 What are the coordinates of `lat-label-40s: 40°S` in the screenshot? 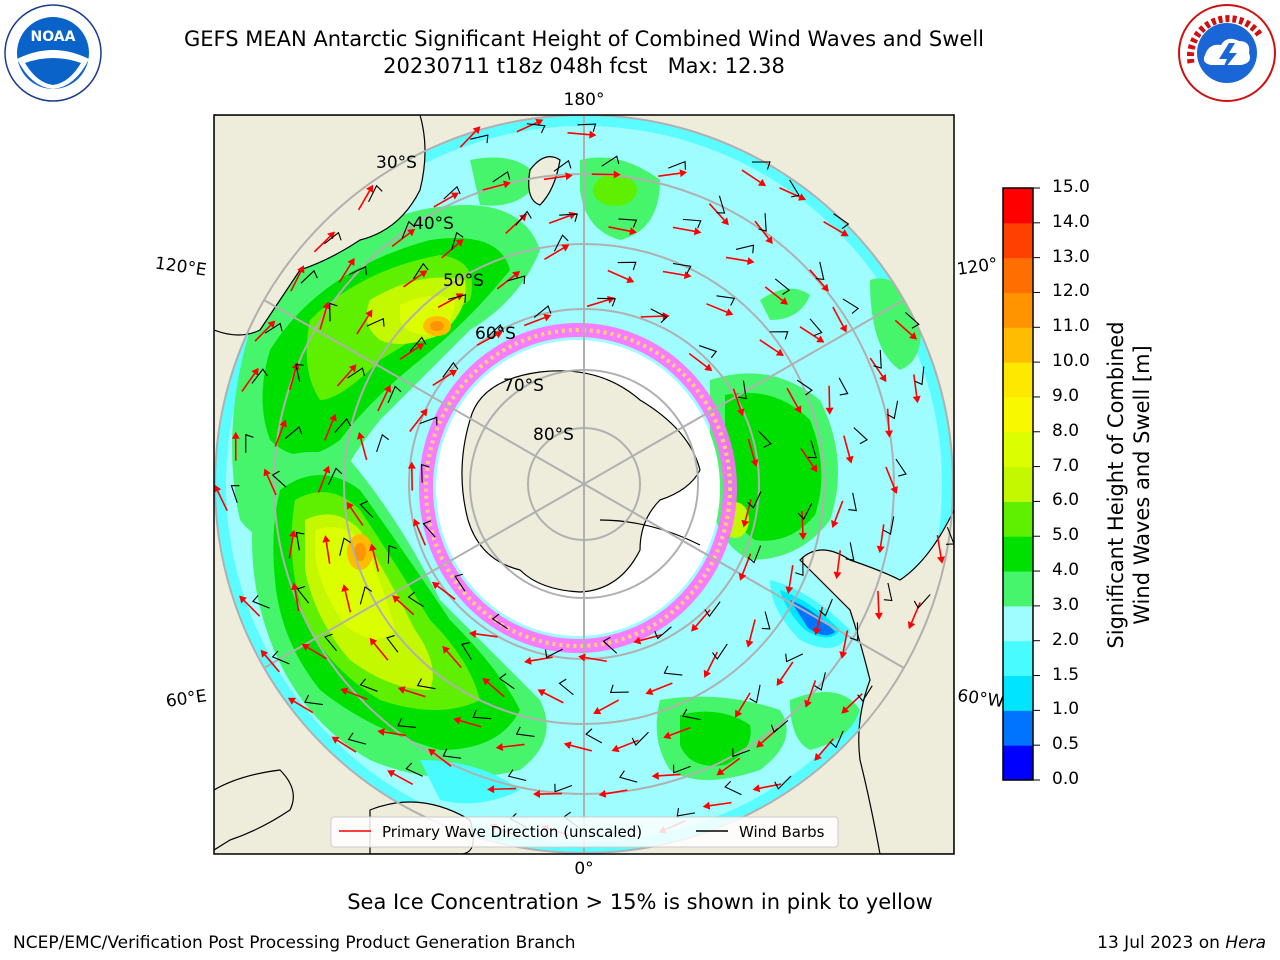 It's located at (433, 224).